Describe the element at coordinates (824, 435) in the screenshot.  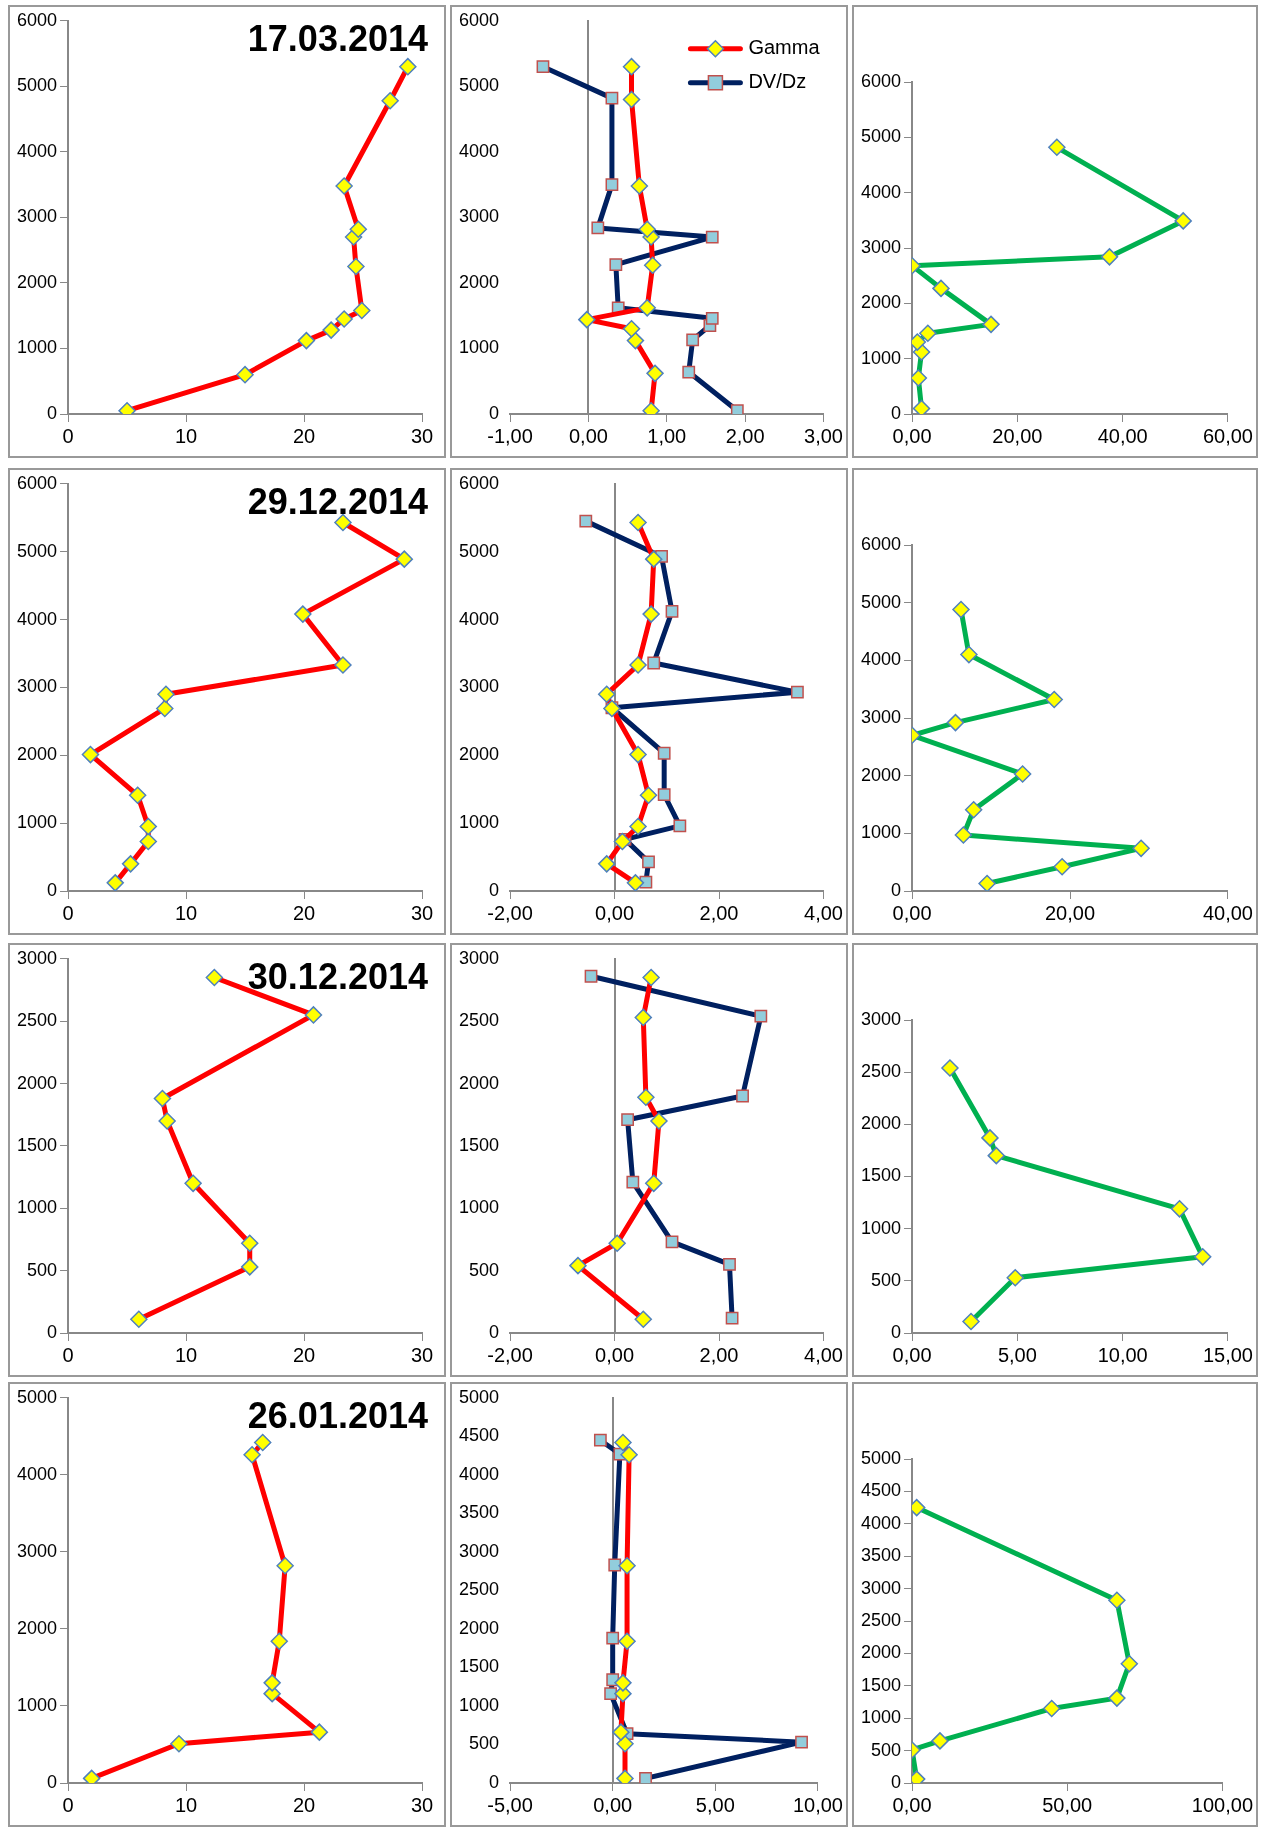
I see `x-tick-label: 3,00` at that location.